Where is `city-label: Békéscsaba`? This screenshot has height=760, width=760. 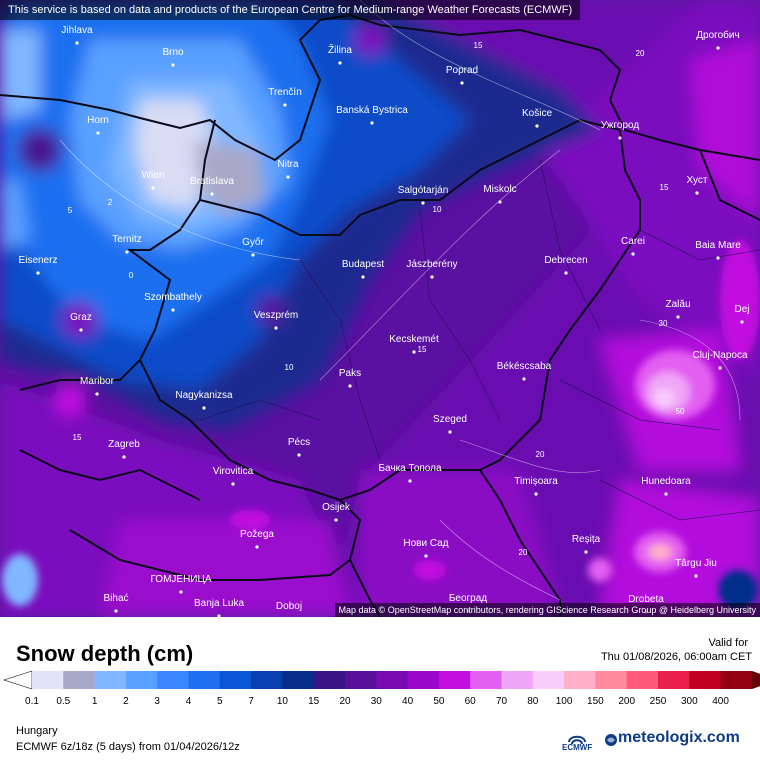 city-label: Békéscsaba is located at coordinates (524, 366).